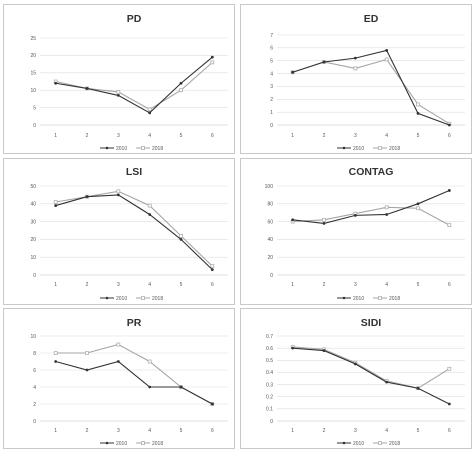 This screenshot has width=476, height=449. Describe the element at coordinates (270, 240) in the screenshot. I see `y-tick-label: 40` at that location.